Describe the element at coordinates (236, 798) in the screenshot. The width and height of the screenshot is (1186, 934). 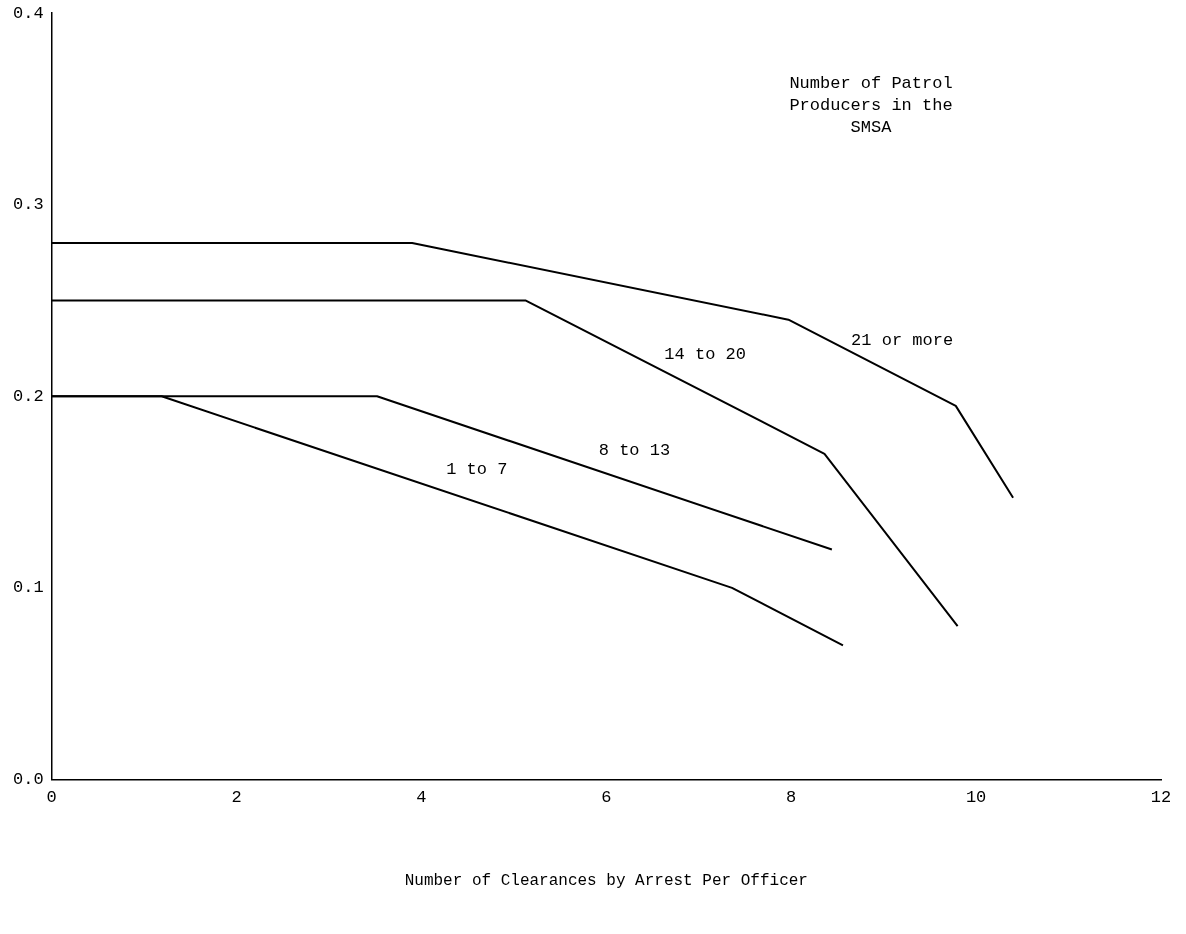
I see `x-tick-label: 2` at that location.